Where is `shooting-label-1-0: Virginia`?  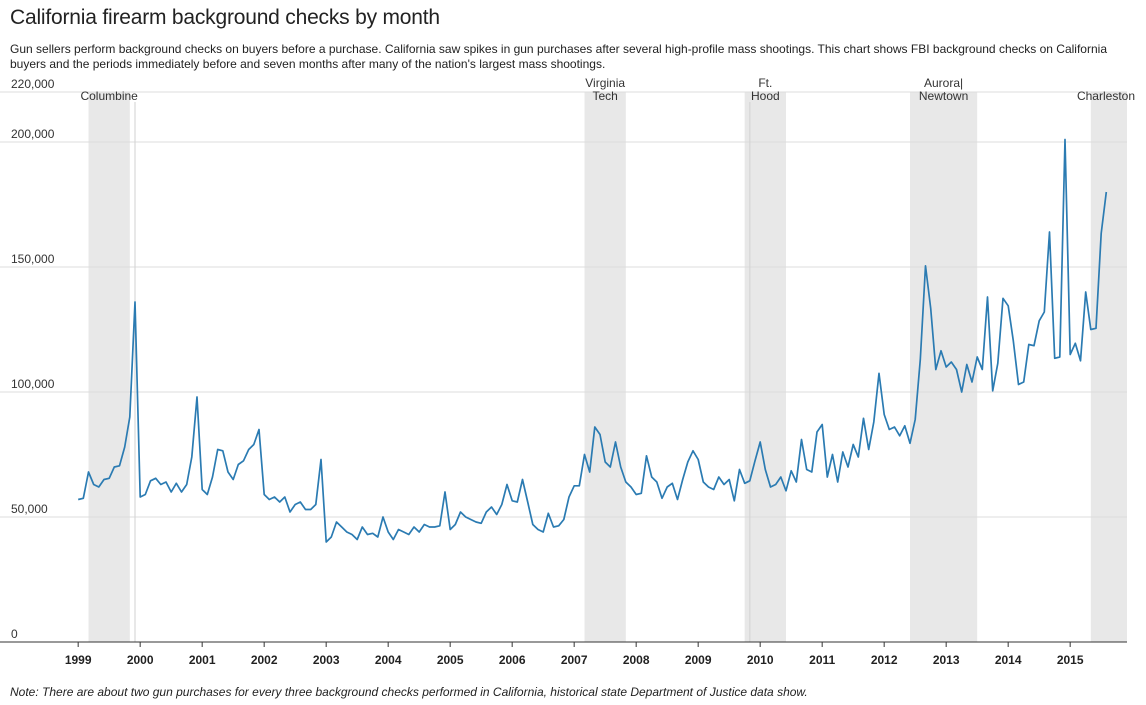 shooting-label-1-0: Virginia is located at coordinates (605, 83).